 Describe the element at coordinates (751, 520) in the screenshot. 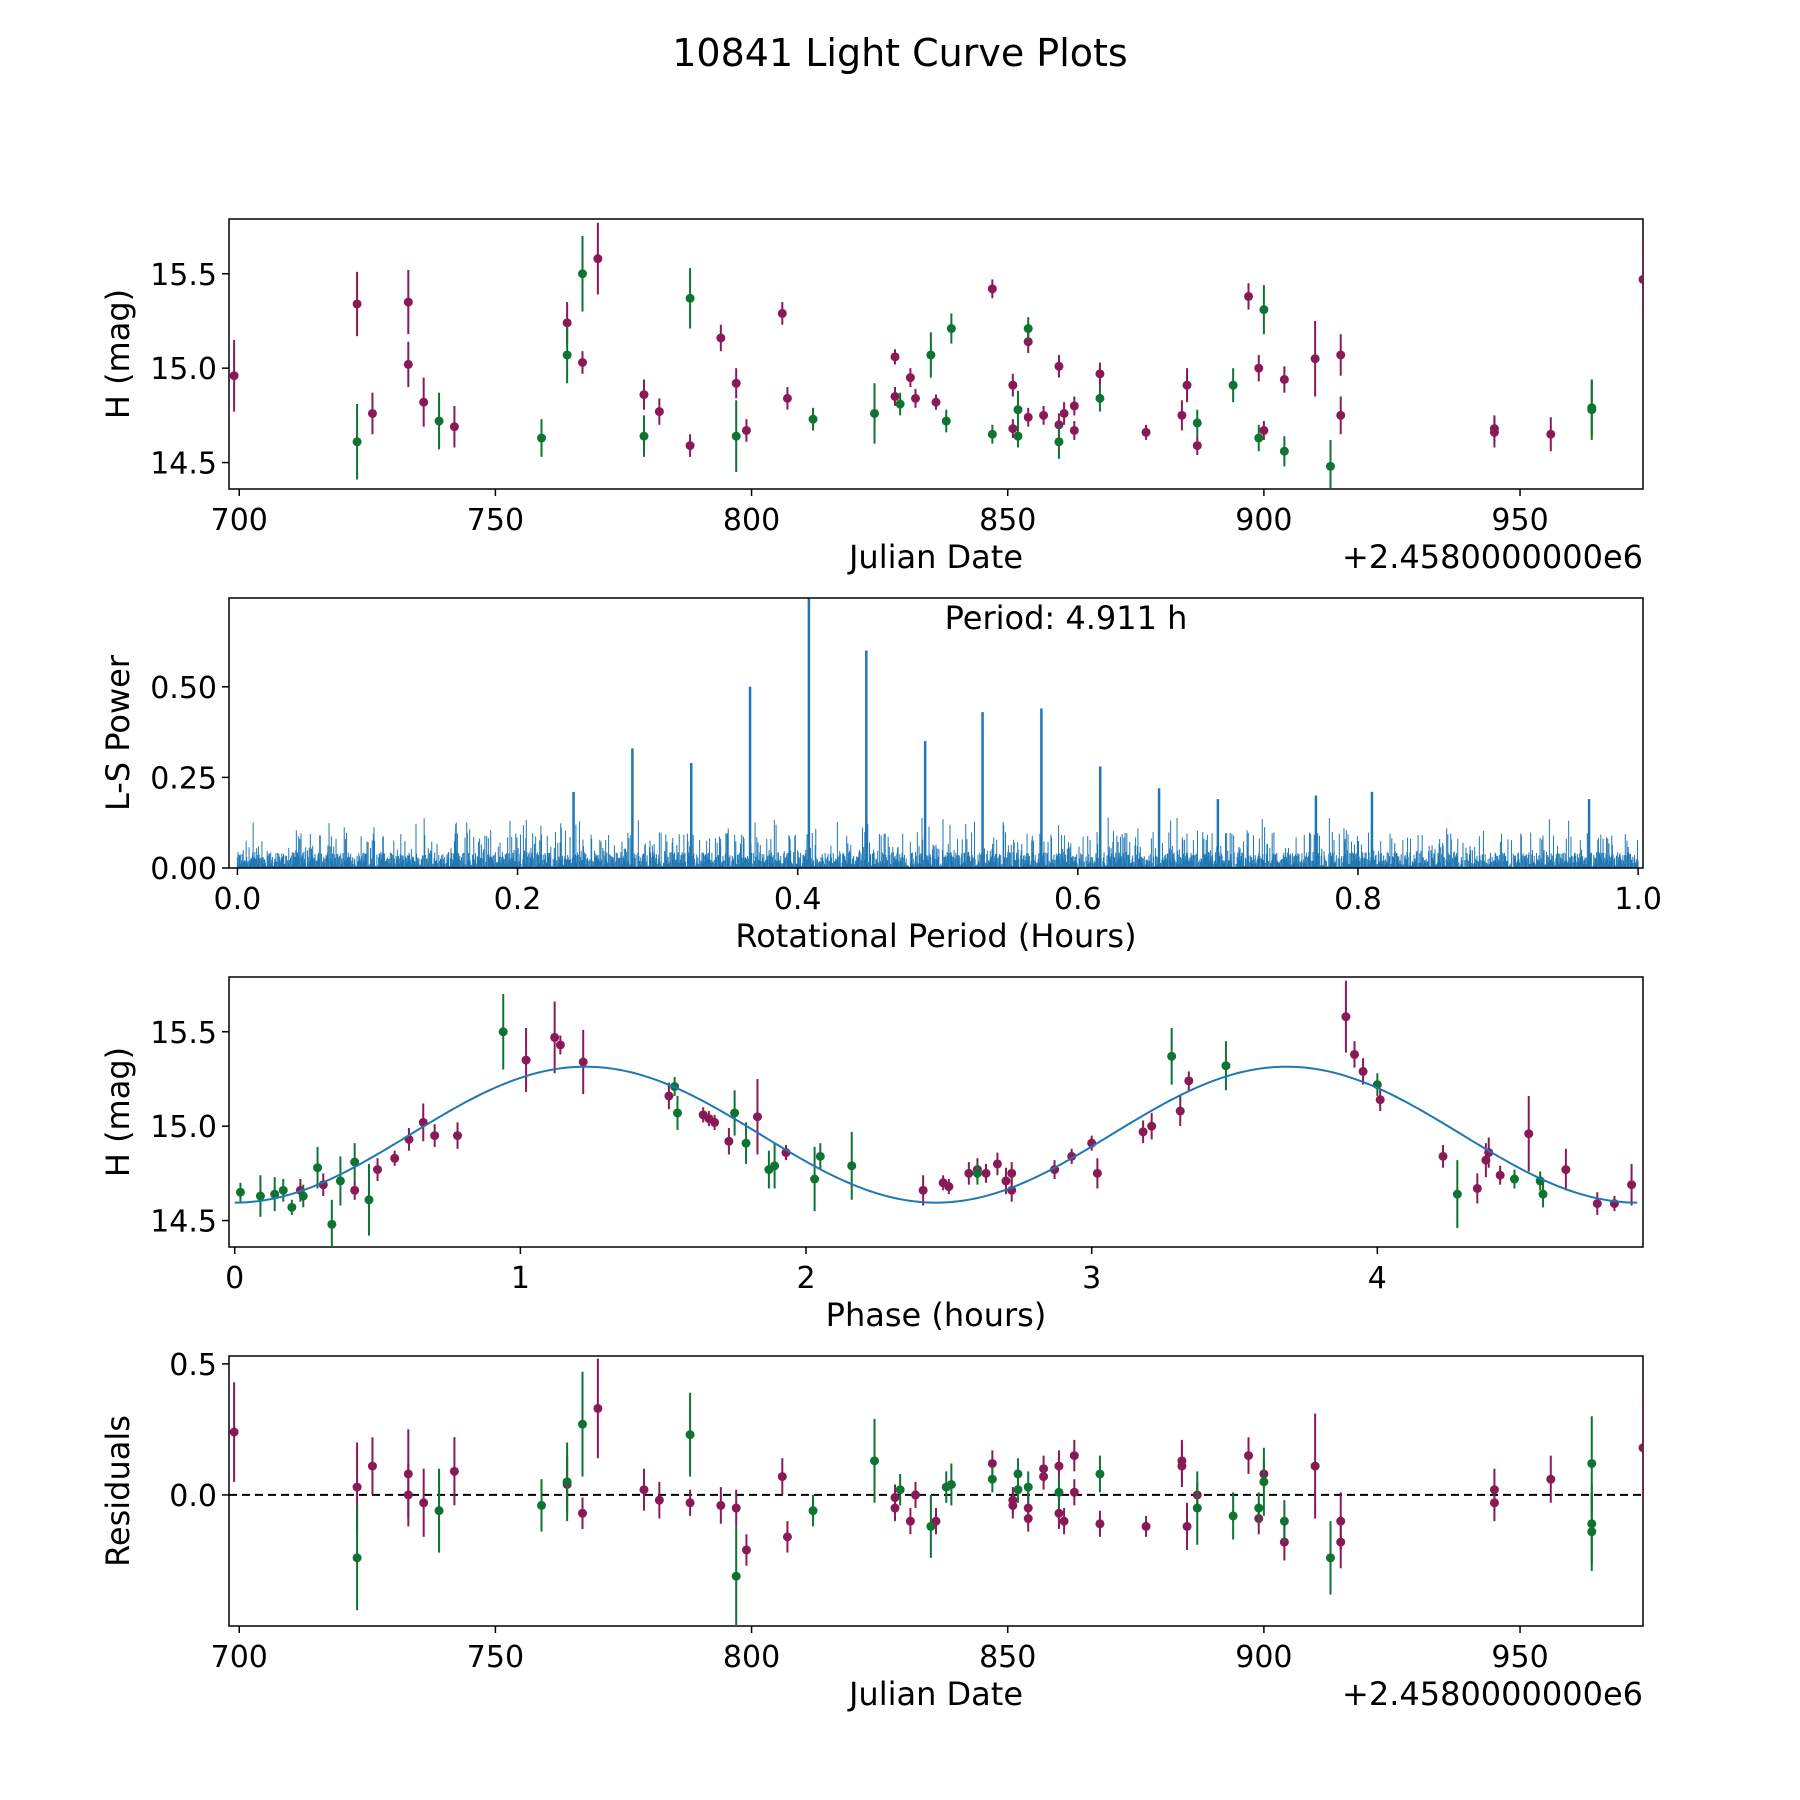

I see `lightcurve-xtick-label: 800` at that location.